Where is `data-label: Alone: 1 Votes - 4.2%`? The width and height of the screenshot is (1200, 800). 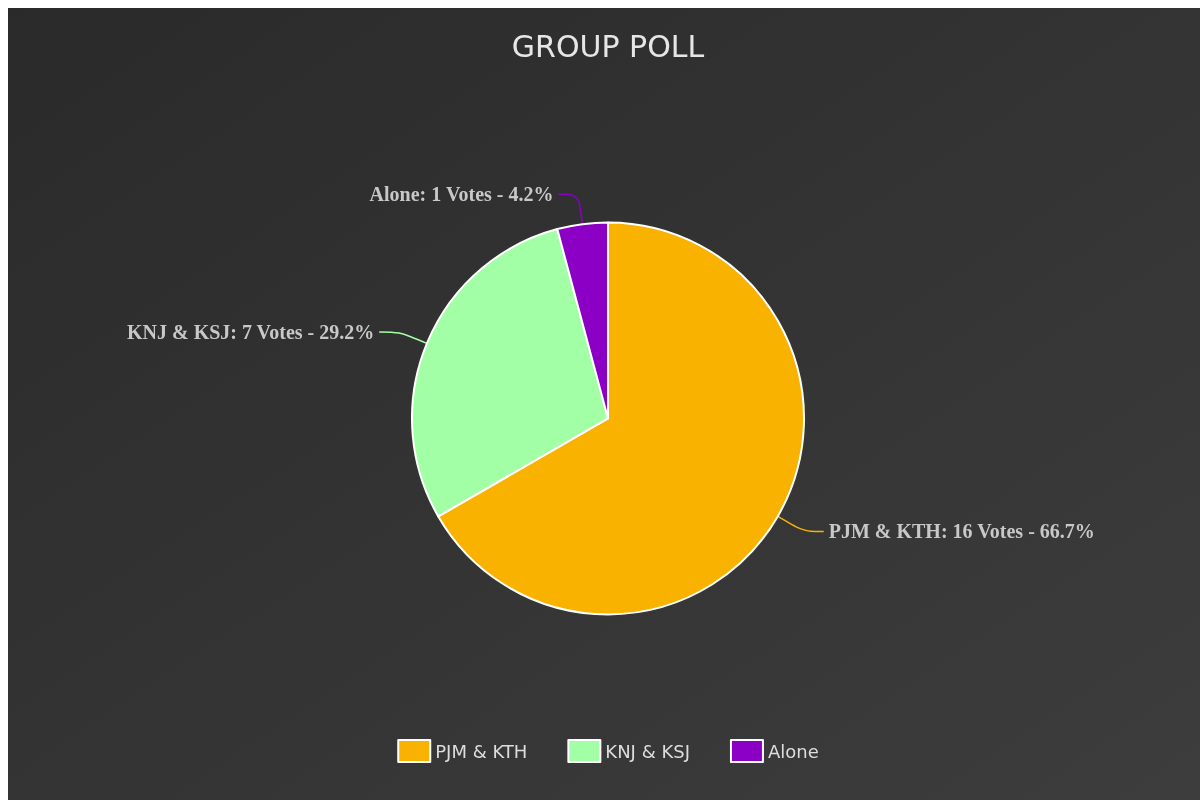
data-label: Alone: 1 Votes - 4.2% is located at coordinates (461, 194).